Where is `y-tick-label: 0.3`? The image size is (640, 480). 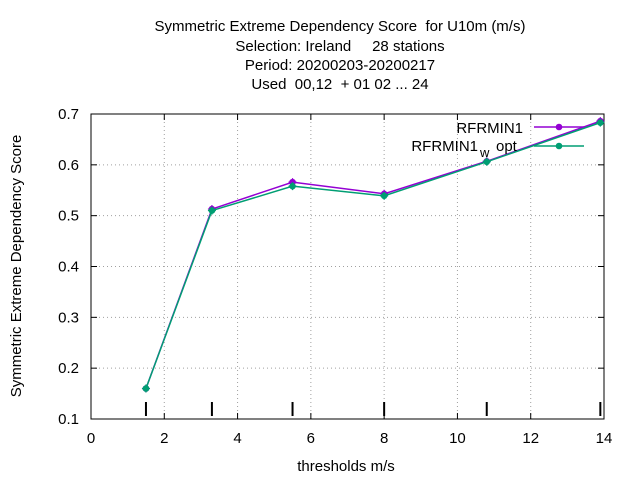 y-tick-label: 0.3 is located at coordinates (68, 317).